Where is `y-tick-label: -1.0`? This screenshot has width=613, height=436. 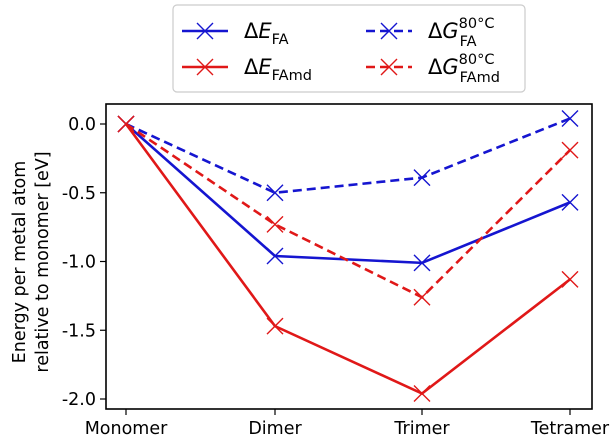 y-tick-label: -1.0 is located at coordinates (79, 263).